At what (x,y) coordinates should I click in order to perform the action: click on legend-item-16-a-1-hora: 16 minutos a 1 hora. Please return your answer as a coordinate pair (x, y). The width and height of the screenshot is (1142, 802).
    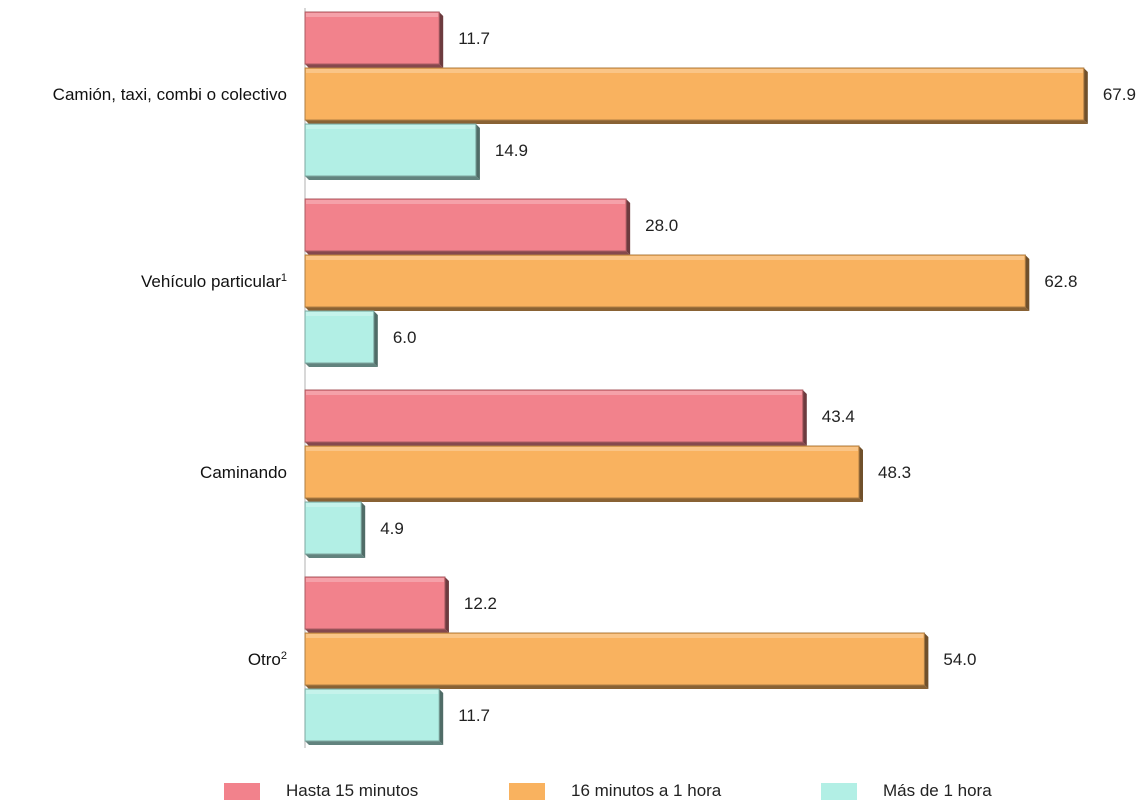
    Looking at the image, I should click on (615, 791).